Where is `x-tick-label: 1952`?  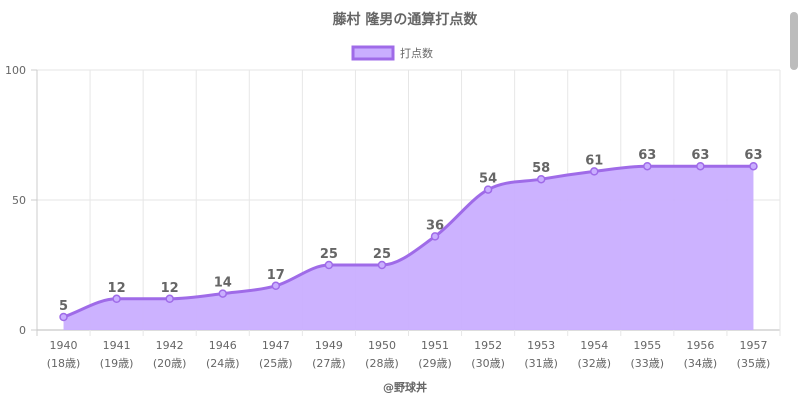 x-tick-label: 1952 is located at coordinates (488, 345).